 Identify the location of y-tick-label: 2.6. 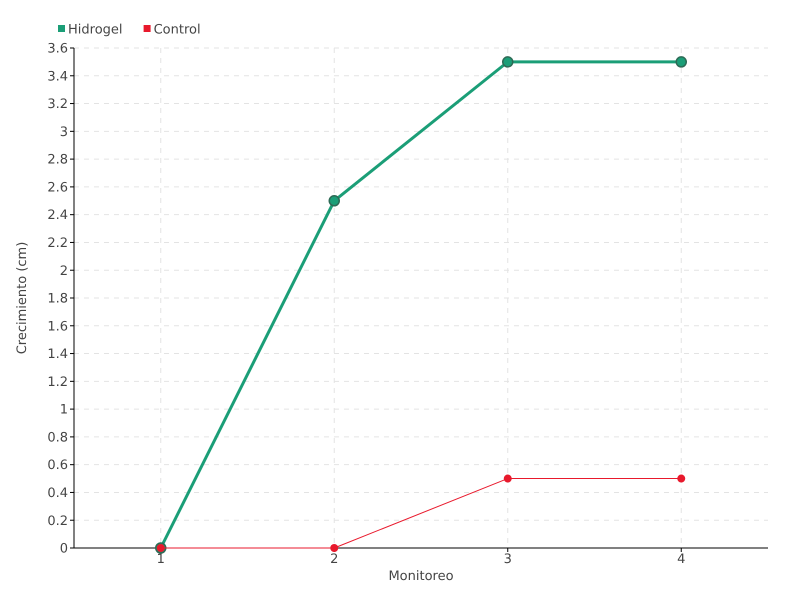
(57, 188).